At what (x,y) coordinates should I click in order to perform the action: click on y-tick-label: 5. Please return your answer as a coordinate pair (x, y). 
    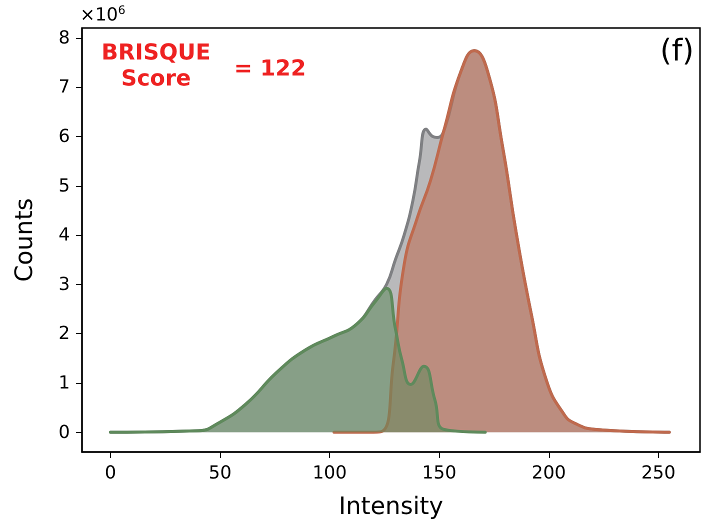
    Looking at the image, I should click on (64, 185).